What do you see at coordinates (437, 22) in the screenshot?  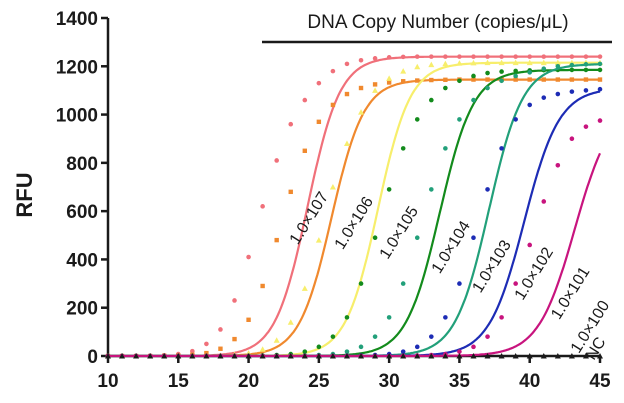 I see `legend-title: DNA Copy Number (copies/μL)` at bounding box center [437, 22].